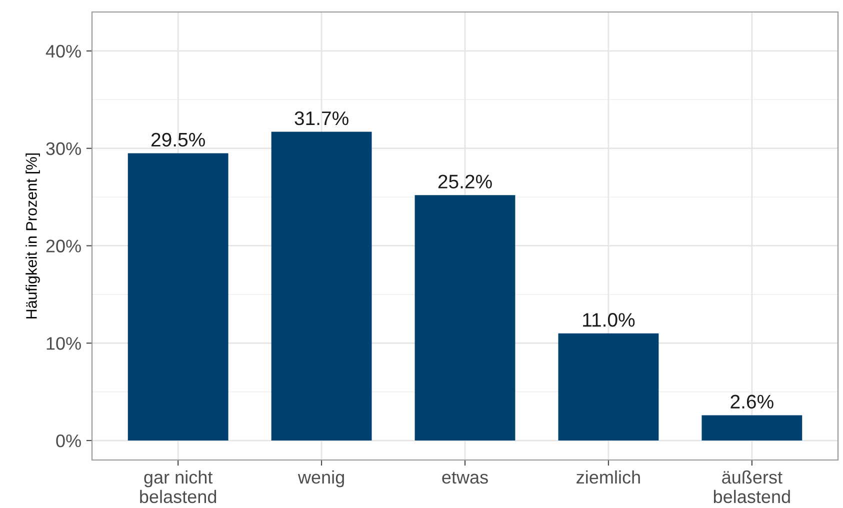 This screenshot has height=508, width=843. I want to click on y-tick-label: 20%, so click(63, 246).